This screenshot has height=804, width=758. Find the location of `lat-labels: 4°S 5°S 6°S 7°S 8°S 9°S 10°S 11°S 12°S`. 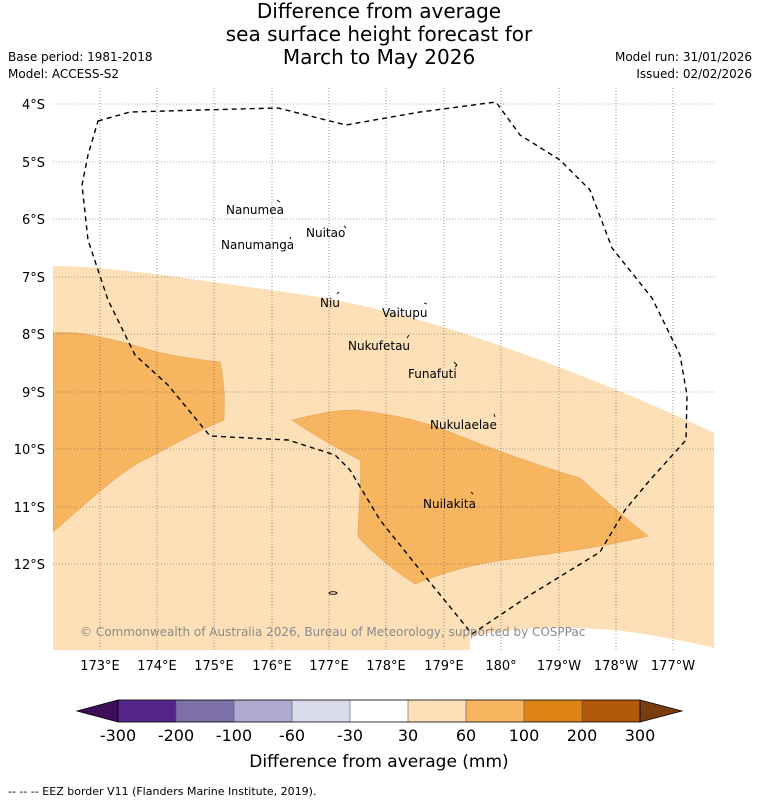

lat-labels: 4°S 5°S 6°S 7°S 8°S 9°S 10°S 11°S 12°S is located at coordinates (29, 335).